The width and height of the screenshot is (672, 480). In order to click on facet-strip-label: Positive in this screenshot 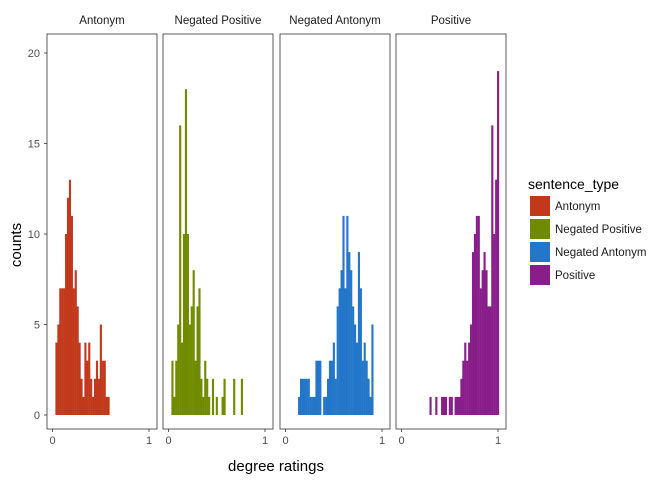, I will do `click(451, 21)`.